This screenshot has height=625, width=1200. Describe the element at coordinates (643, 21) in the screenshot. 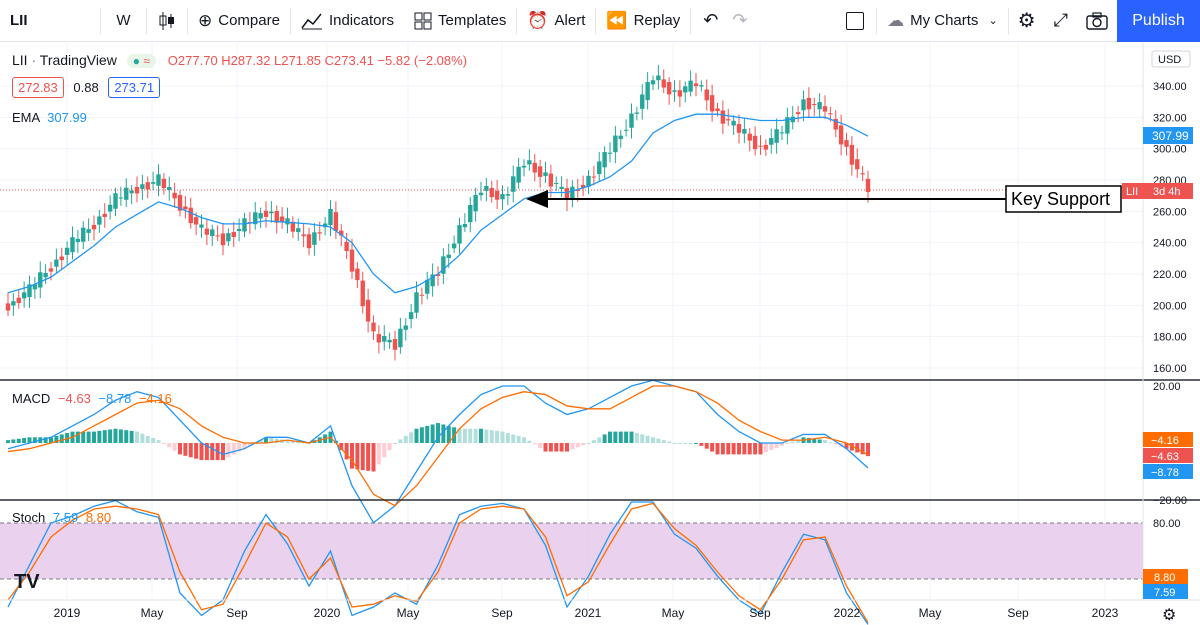

I see `replay-button: ⏪ Replay` at that location.